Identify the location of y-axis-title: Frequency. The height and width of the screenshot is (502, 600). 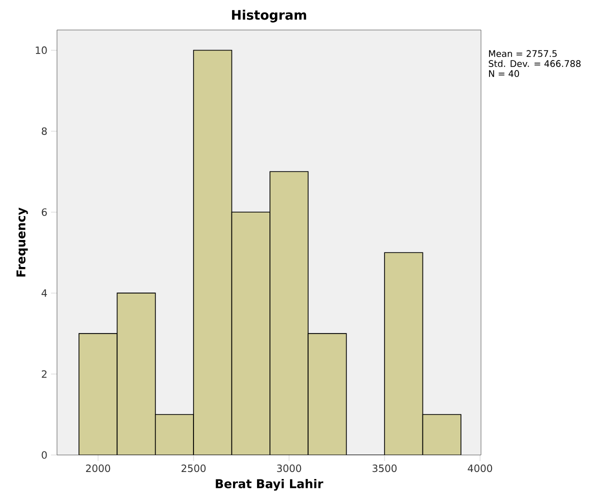
(22, 242).